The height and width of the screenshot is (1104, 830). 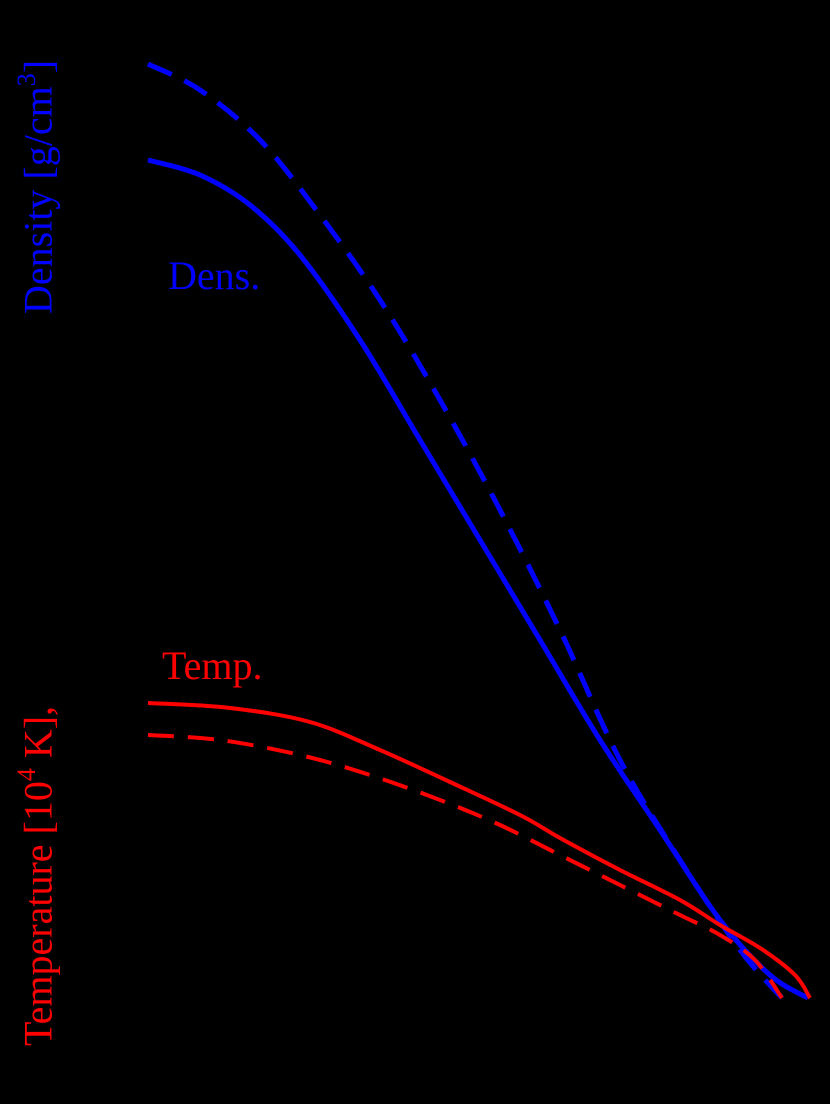 What do you see at coordinates (214, 275) in the screenshot?
I see `density-annotation: Dens.` at bounding box center [214, 275].